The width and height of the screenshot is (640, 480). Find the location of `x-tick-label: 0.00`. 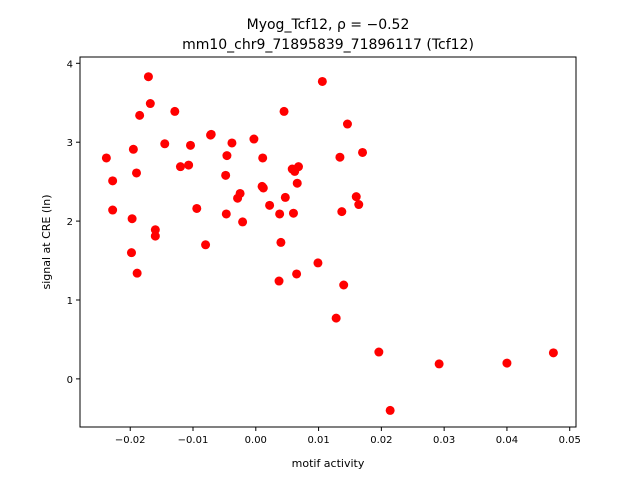

x-tick-label: 0.00 is located at coordinates (256, 440).